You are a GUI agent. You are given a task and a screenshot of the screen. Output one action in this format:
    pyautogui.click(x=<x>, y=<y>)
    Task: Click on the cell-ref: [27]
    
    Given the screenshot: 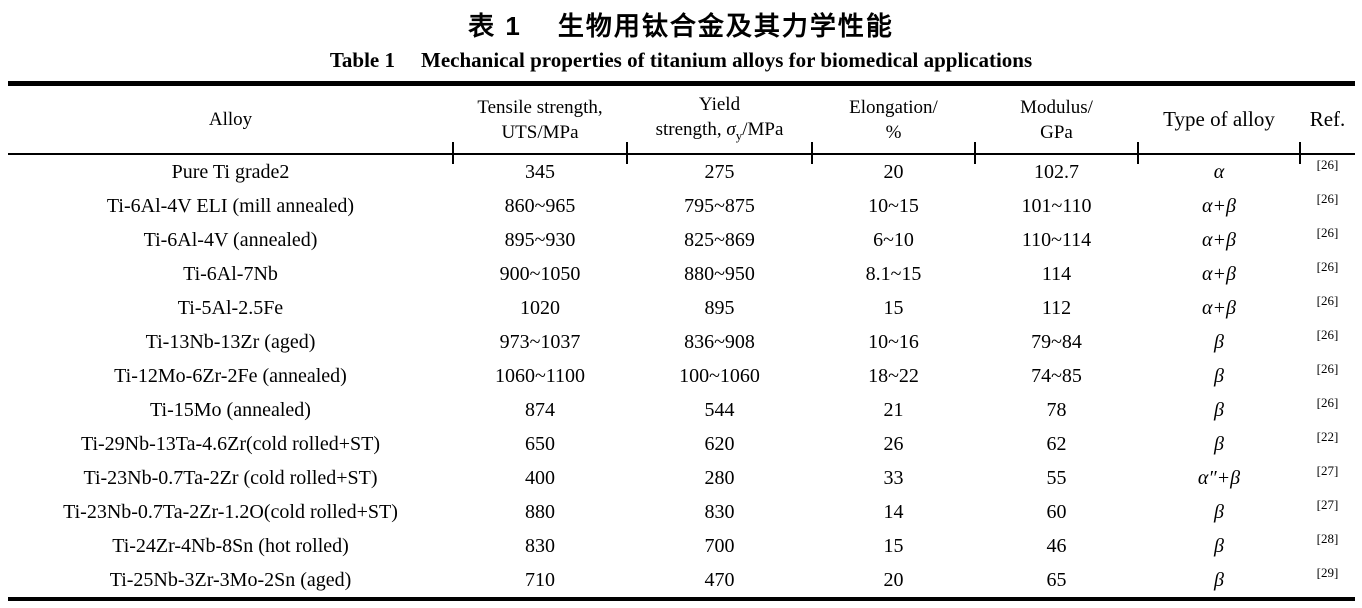 What is the action you would take?
    pyautogui.click(x=1327, y=470)
    